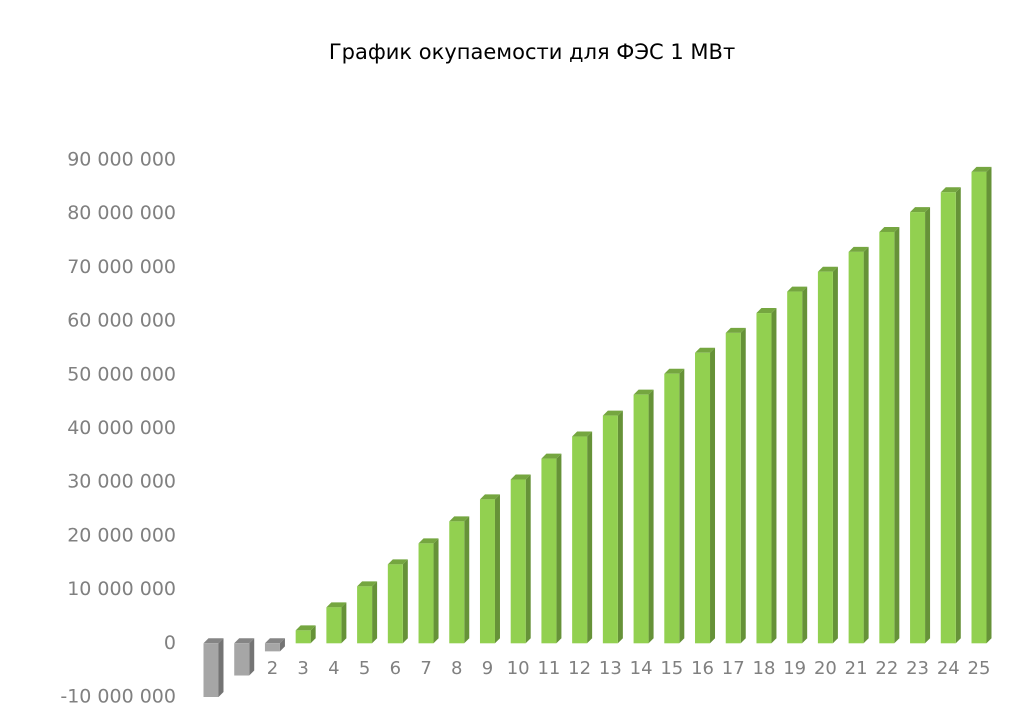 Image resolution: width=1032 pixels, height=726 pixels. Describe the element at coordinates (364, 668) in the screenshot. I see `x-tick-label: 5` at that location.